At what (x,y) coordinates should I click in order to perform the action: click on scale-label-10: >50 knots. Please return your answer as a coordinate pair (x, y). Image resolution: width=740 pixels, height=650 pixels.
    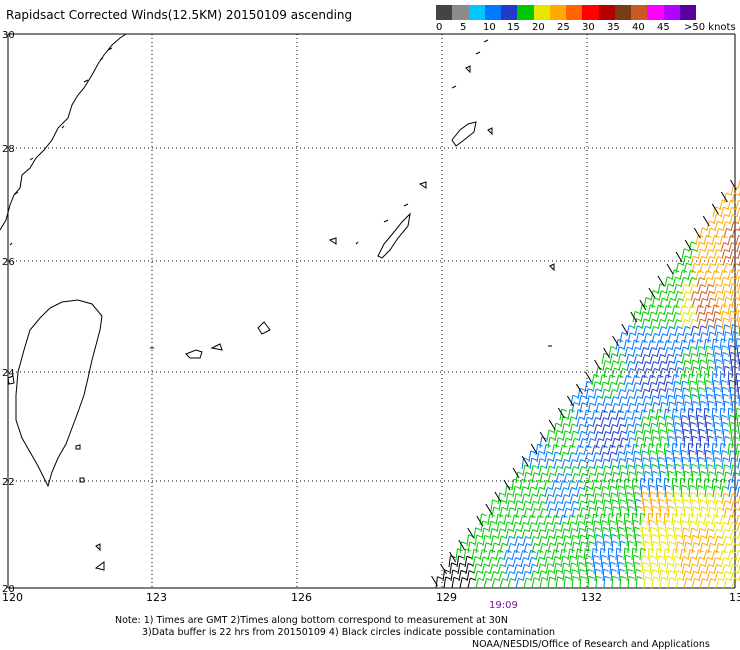
    Looking at the image, I should click on (710, 27).